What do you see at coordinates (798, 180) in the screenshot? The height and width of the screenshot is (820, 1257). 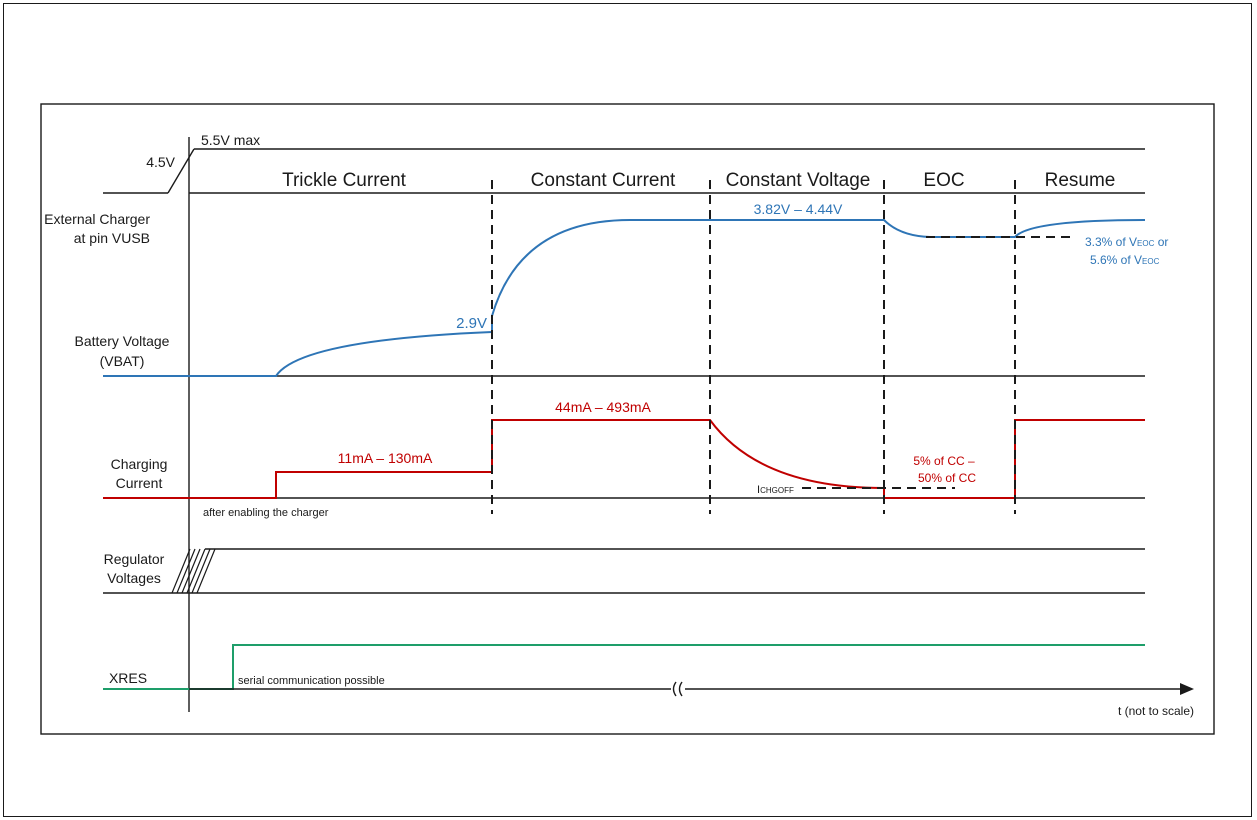 I see `phase-cv-label: Constant Voltage` at bounding box center [798, 180].